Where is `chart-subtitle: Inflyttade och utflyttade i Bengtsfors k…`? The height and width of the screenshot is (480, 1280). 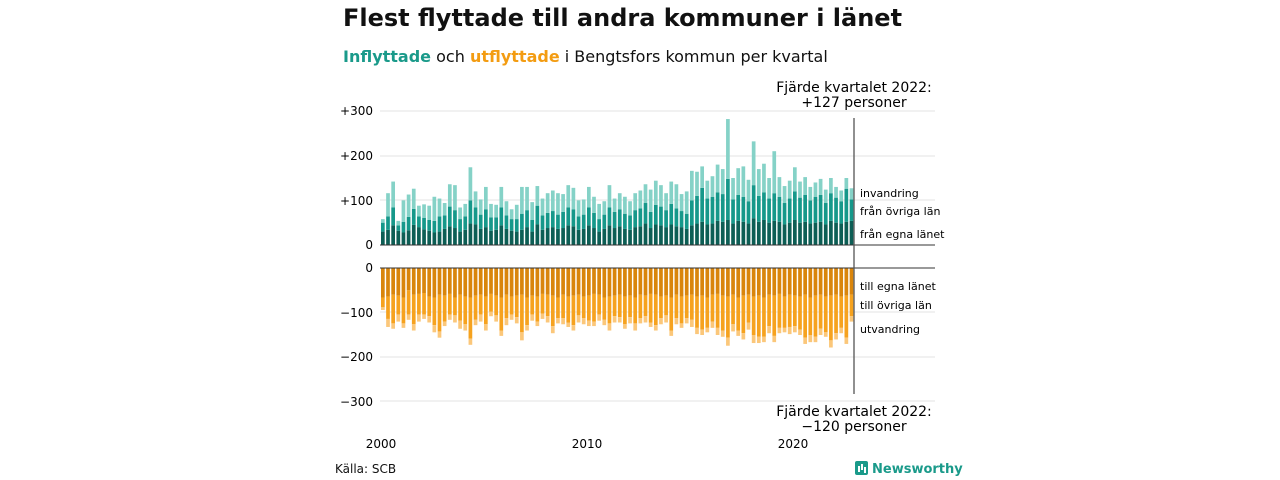
chart-subtitle: Inflyttade och utflyttade i Bengtsfors k… is located at coordinates (585, 56).